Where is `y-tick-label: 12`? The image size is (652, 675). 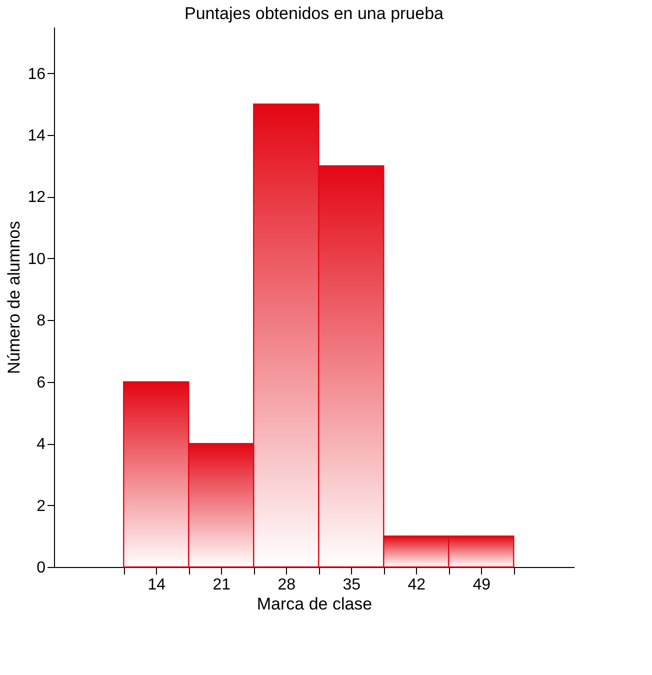 y-tick-label: 12 is located at coordinates (37, 197).